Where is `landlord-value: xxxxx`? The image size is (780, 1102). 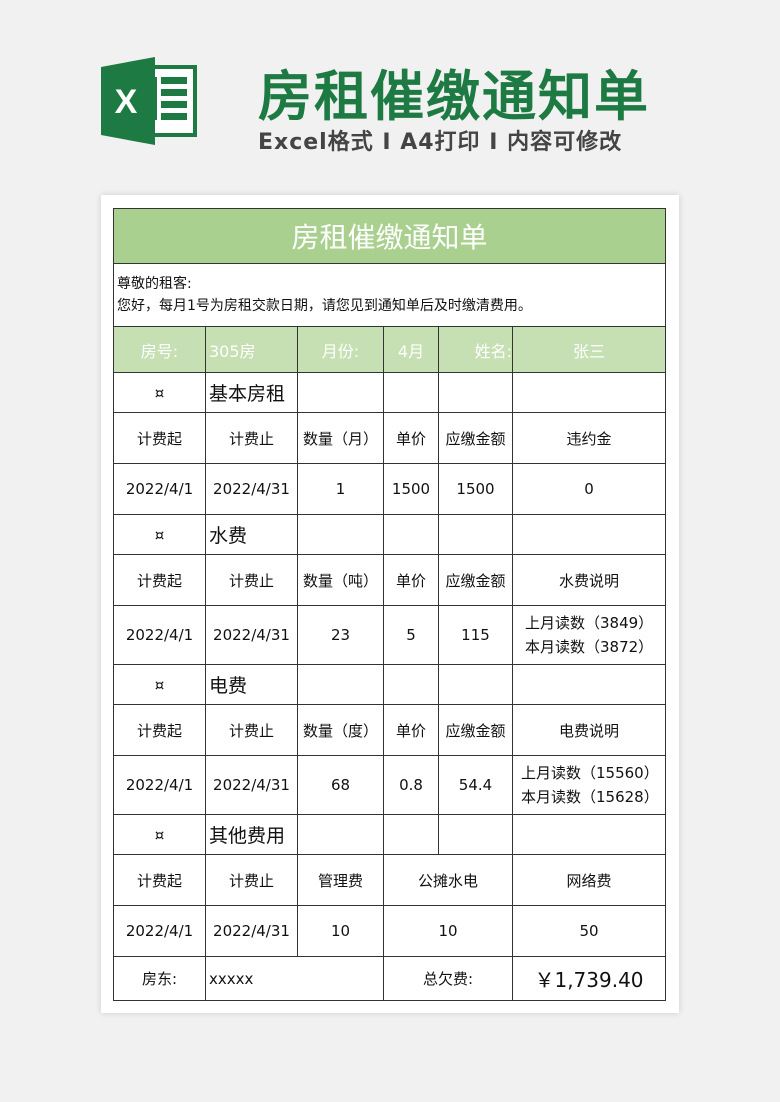
landlord-value: xxxxx is located at coordinates (294, 978).